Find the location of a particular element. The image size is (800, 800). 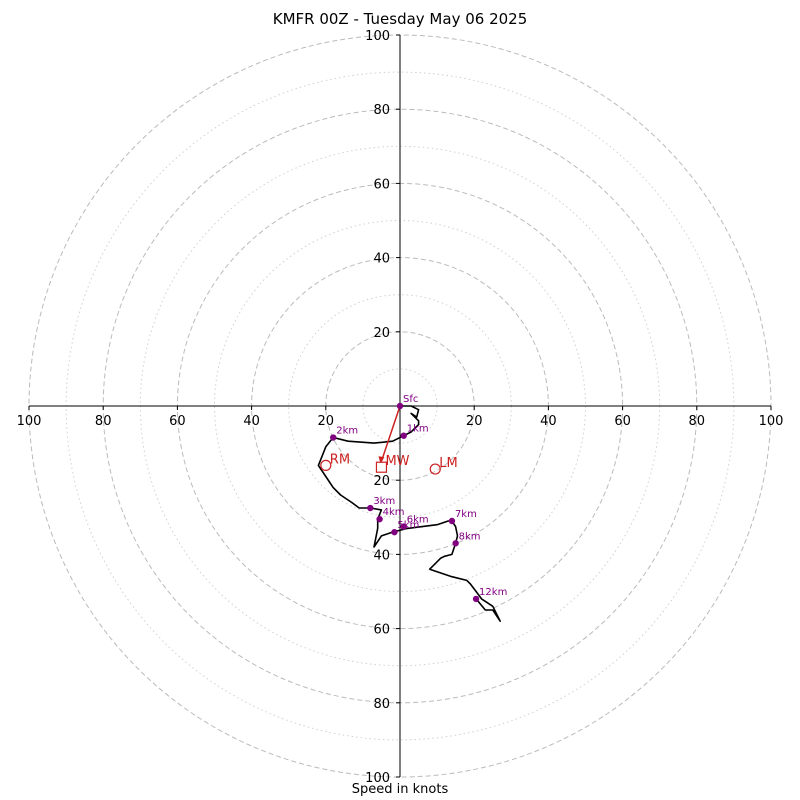

height-marker-3km is located at coordinates (370, 508).